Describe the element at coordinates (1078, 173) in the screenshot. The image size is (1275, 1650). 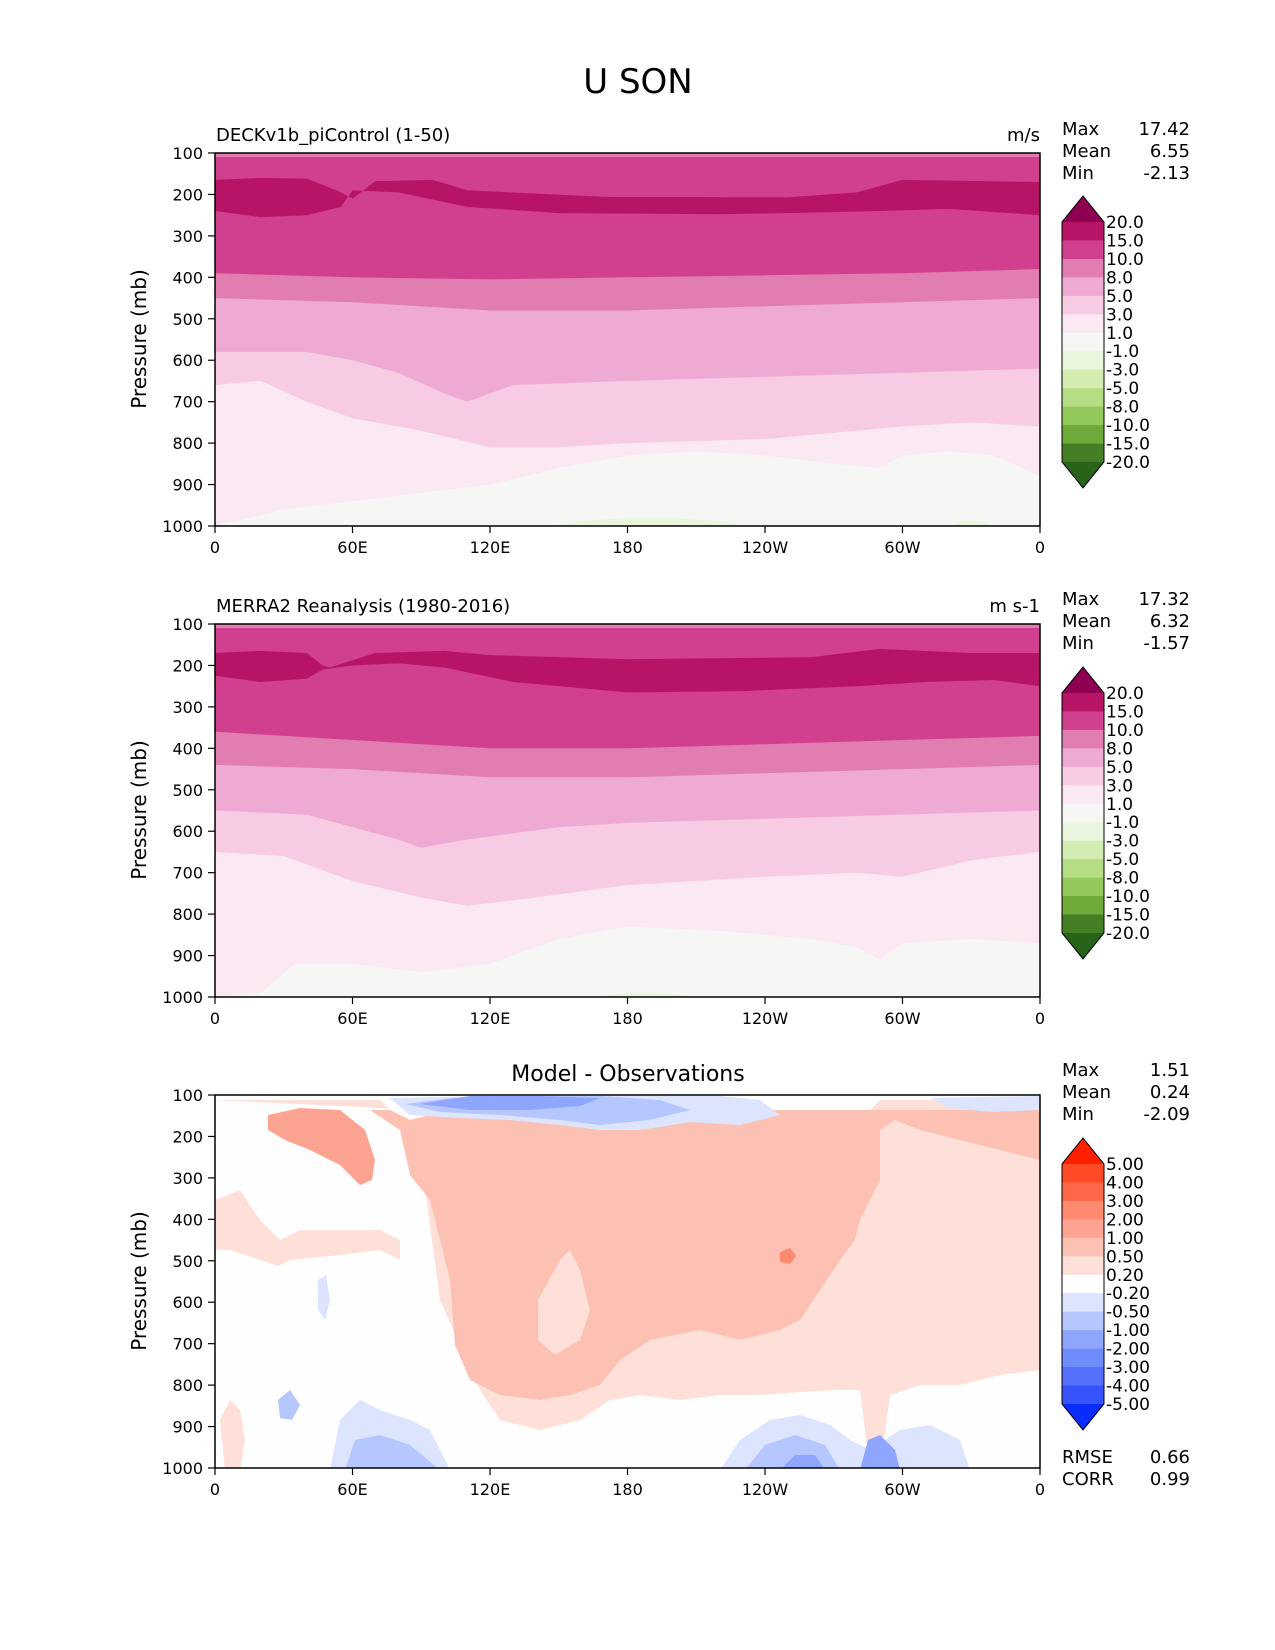
I see `model-min-label: Min` at that location.